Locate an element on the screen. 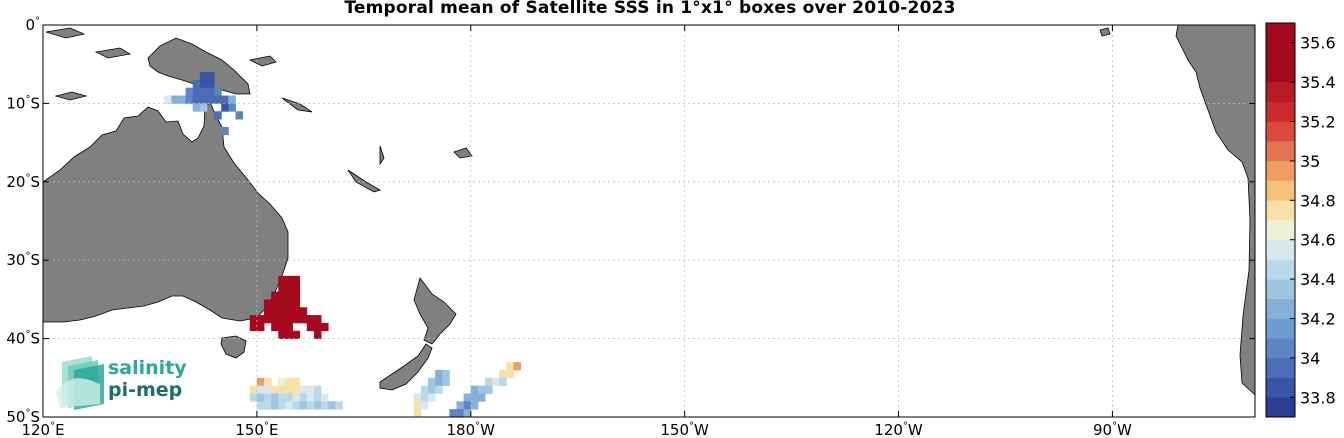 This screenshot has width=1344, height=438. colorbar-frame is located at coordinates (1280, 220).